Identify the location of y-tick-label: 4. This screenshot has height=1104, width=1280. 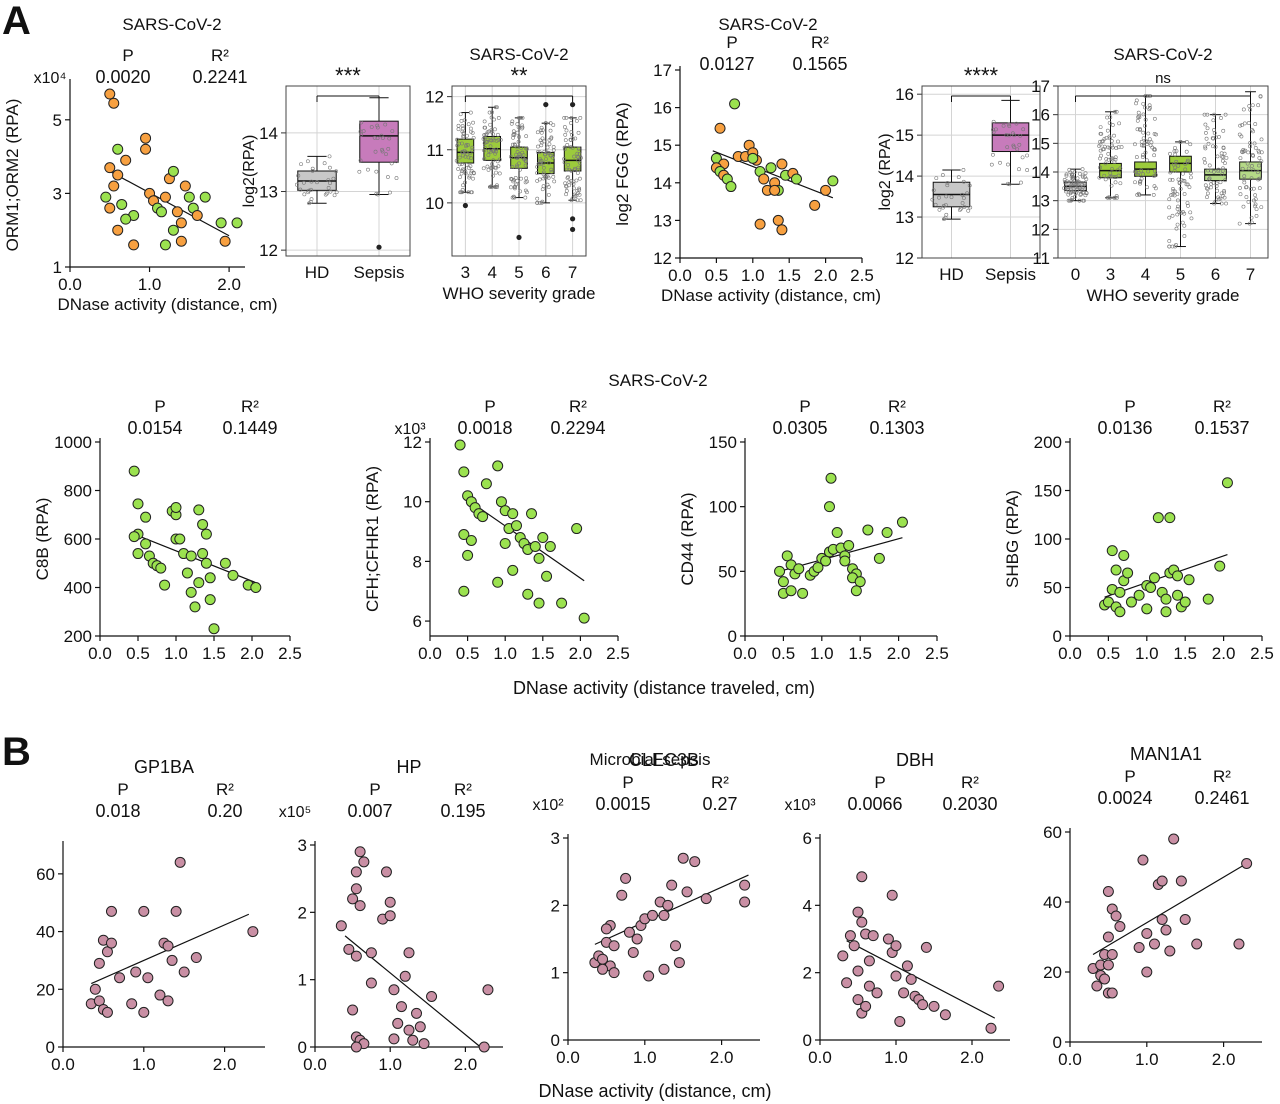
(807, 905).